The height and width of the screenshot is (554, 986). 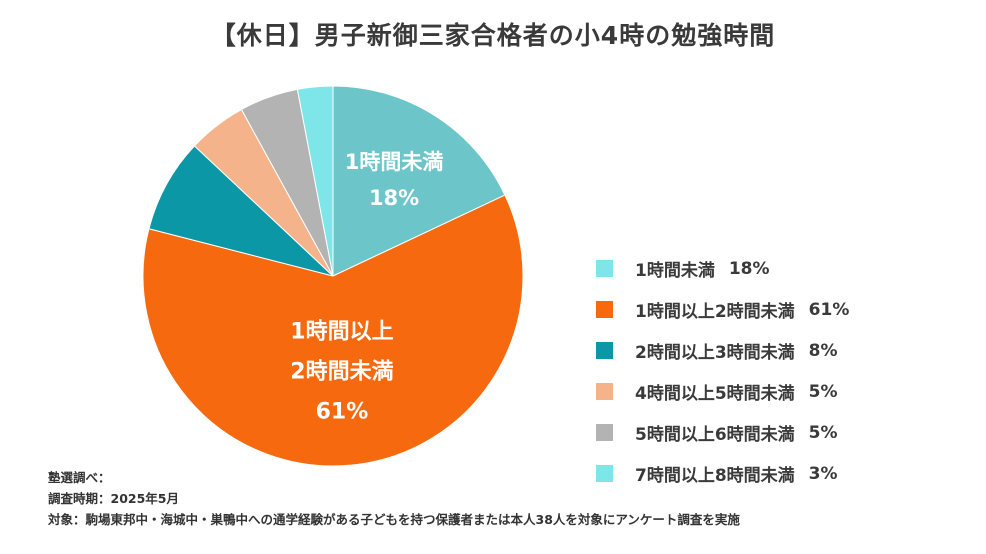 I want to click on legend-percent: 61%, so click(x=829, y=309).